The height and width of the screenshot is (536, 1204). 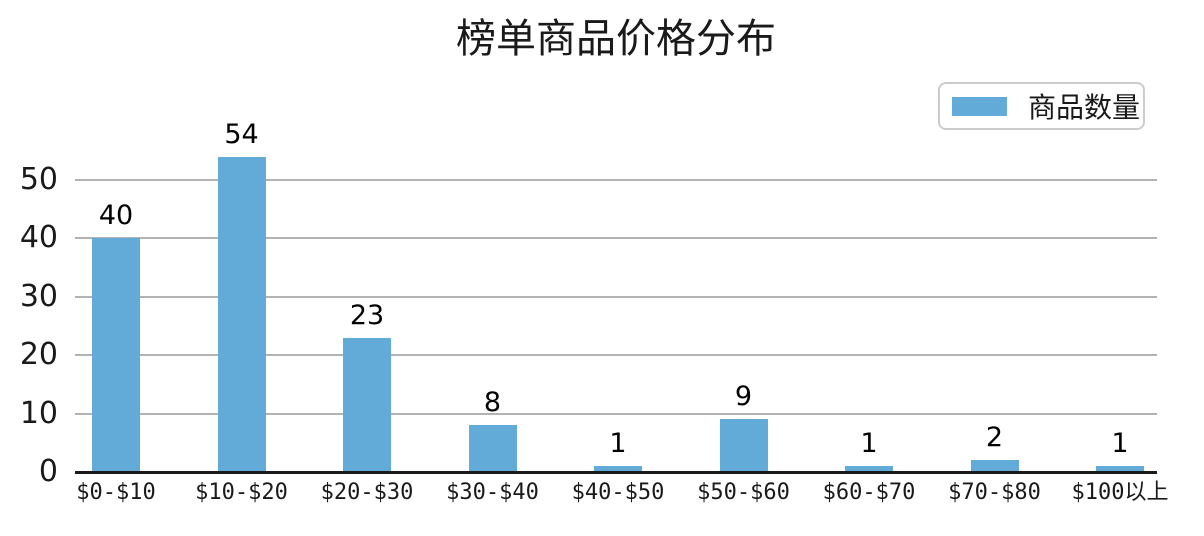 What do you see at coordinates (116, 492) in the screenshot?
I see `x-tick-label: $0-$10` at bounding box center [116, 492].